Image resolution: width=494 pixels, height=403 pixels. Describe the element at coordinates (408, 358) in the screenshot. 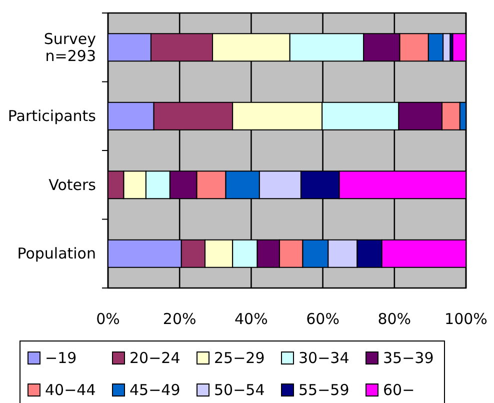

I see `legend-label: 35−39` at that location.